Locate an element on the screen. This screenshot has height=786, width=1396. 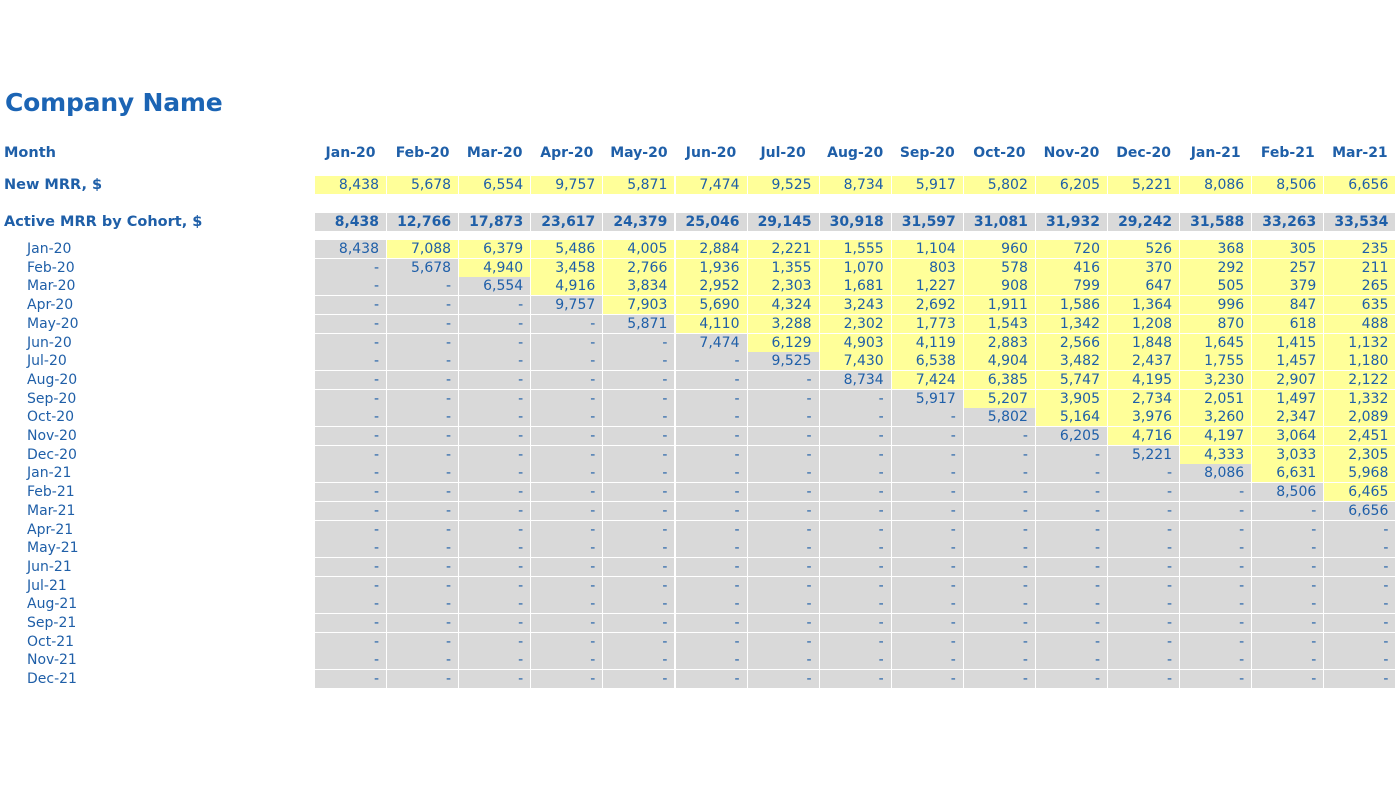
month-header-cell: Jan-20 is located at coordinates (350, 153).